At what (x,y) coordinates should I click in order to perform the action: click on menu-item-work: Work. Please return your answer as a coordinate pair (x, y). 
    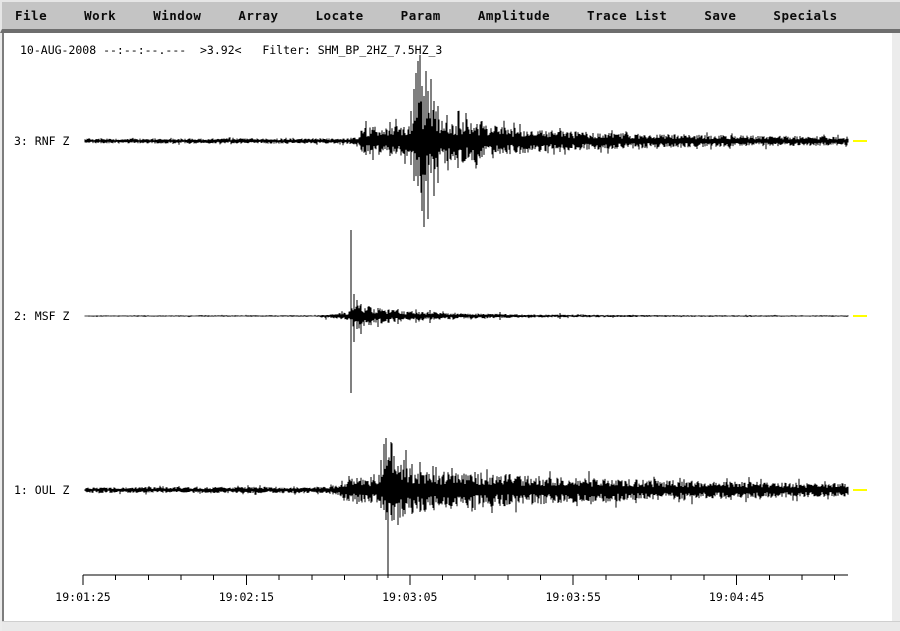
    Looking at the image, I should click on (100, 15).